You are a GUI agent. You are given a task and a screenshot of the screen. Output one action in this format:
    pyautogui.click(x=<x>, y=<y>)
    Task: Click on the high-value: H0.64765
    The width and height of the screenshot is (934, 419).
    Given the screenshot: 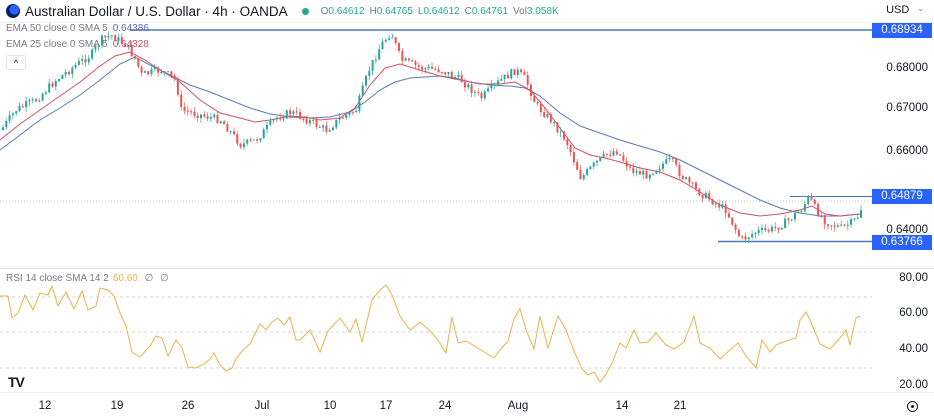 What is the action you would take?
    pyautogui.click(x=391, y=11)
    